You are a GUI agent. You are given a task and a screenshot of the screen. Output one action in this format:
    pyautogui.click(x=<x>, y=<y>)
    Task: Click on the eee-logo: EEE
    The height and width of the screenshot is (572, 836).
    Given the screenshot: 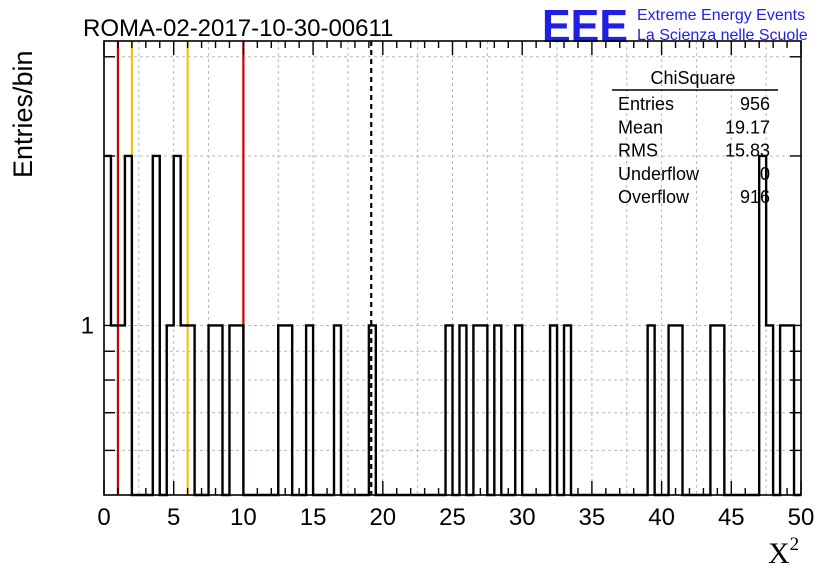 What is the action you would take?
    pyautogui.click(x=585, y=26)
    